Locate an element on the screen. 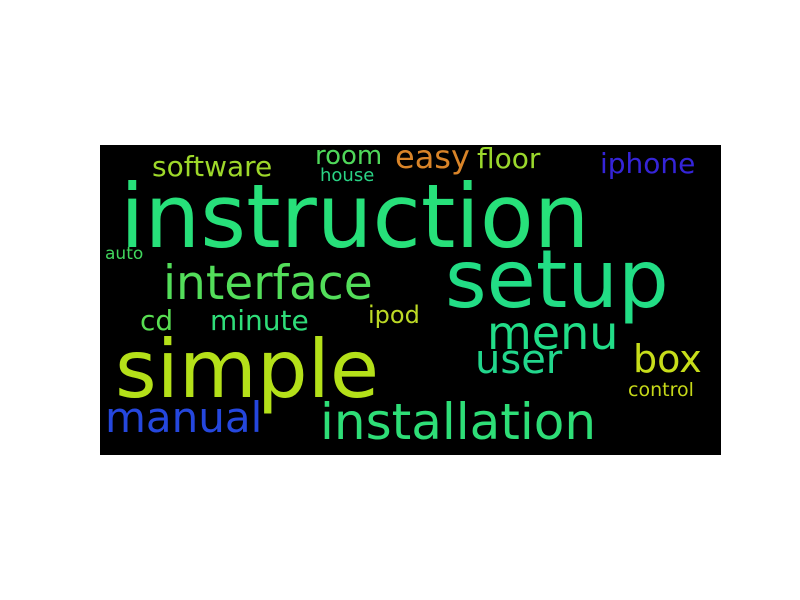 The width and height of the screenshot is (800, 600). word-installation: installation is located at coordinates (458, 422).